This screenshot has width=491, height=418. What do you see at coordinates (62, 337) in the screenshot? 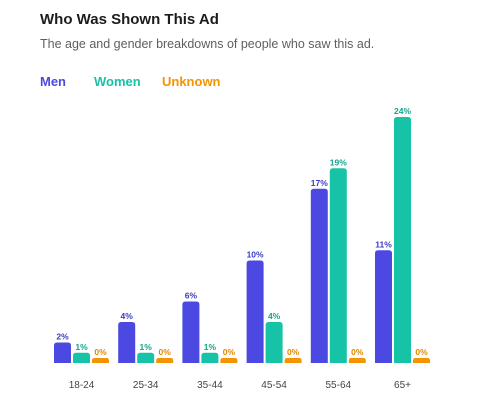
I see `data-label-men-18-24: 2%` at bounding box center [62, 337].